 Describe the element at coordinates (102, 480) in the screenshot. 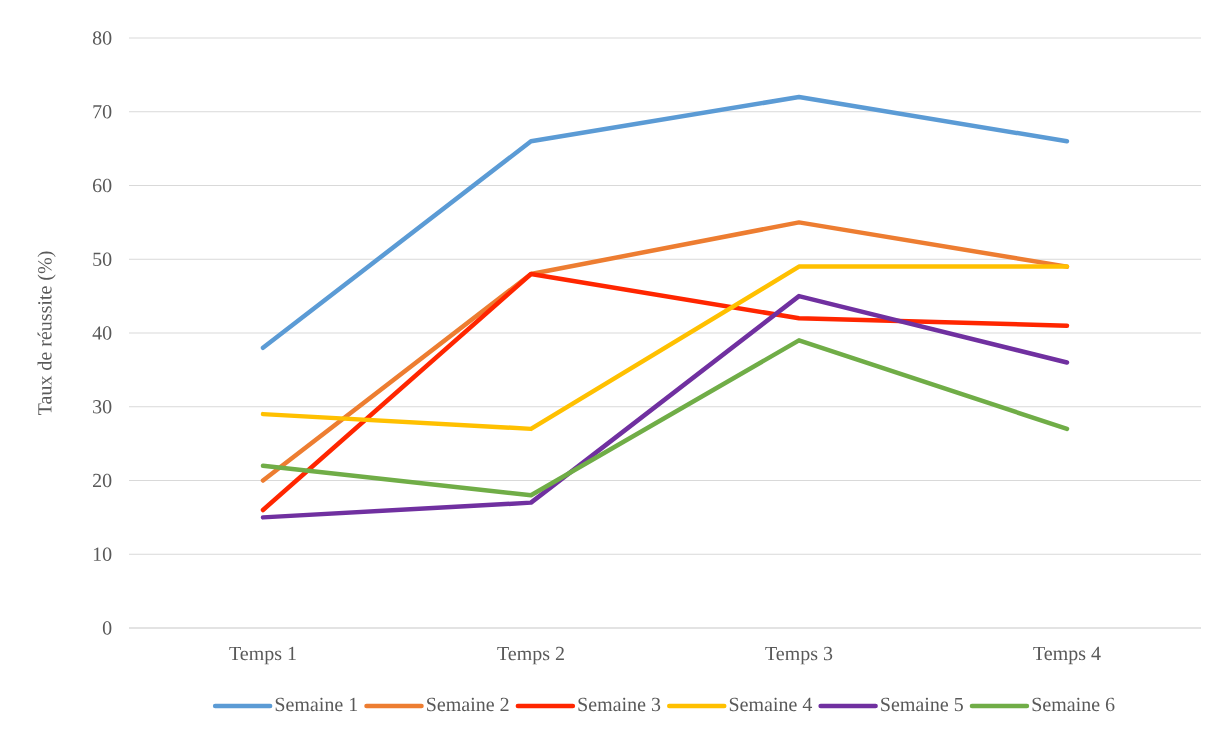

I see `y-tick-label: 20` at that location.